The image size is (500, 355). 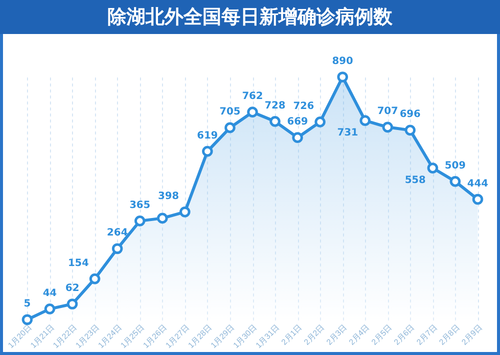 I want to click on x-tick-label: 2月3日, so click(x=336, y=334).